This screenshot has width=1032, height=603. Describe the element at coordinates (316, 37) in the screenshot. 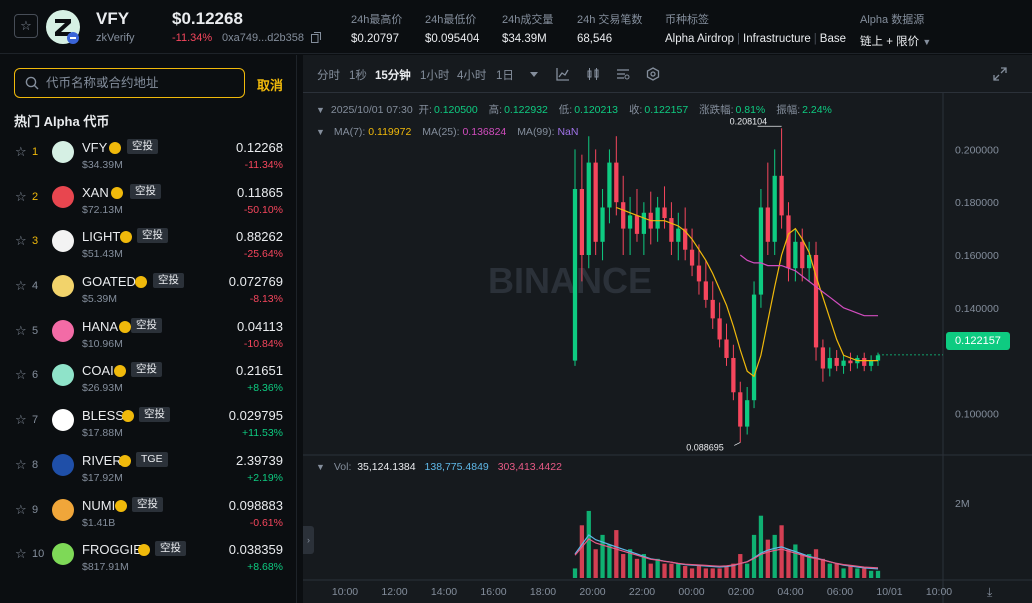

I see `copy-icon` at that location.